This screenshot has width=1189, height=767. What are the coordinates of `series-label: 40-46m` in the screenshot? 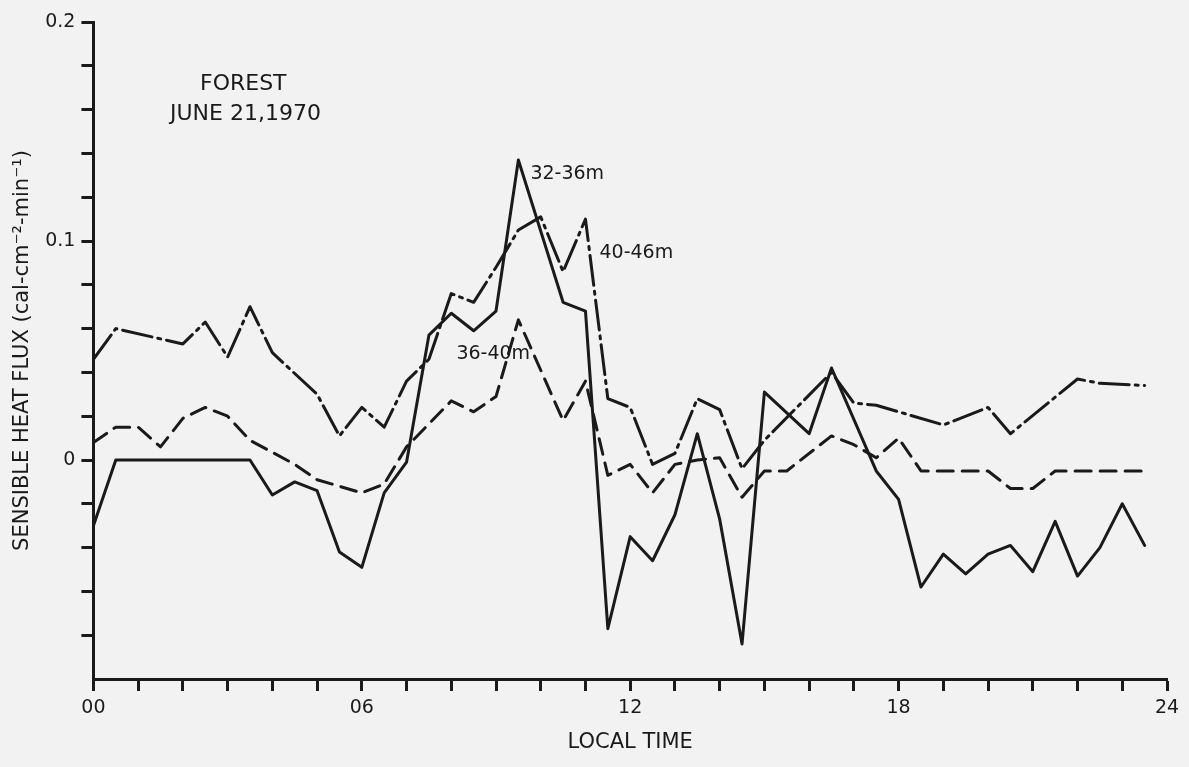 It's located at (636, 251).